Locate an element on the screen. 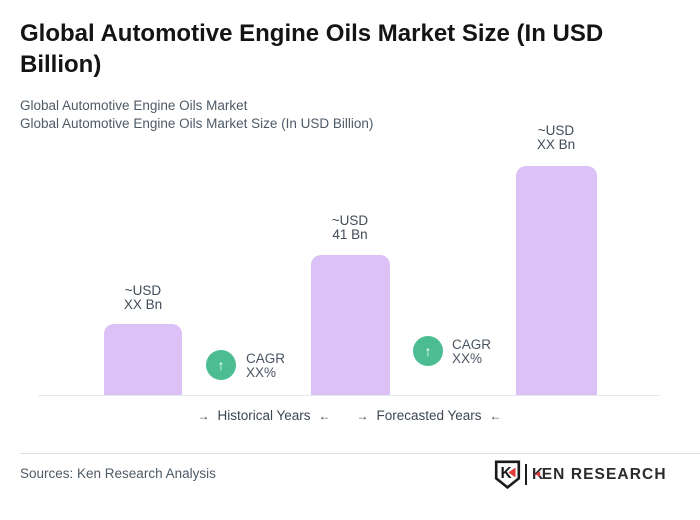  axis-label-forecasted: Forecasted Years is located at coordinates (429, 415).